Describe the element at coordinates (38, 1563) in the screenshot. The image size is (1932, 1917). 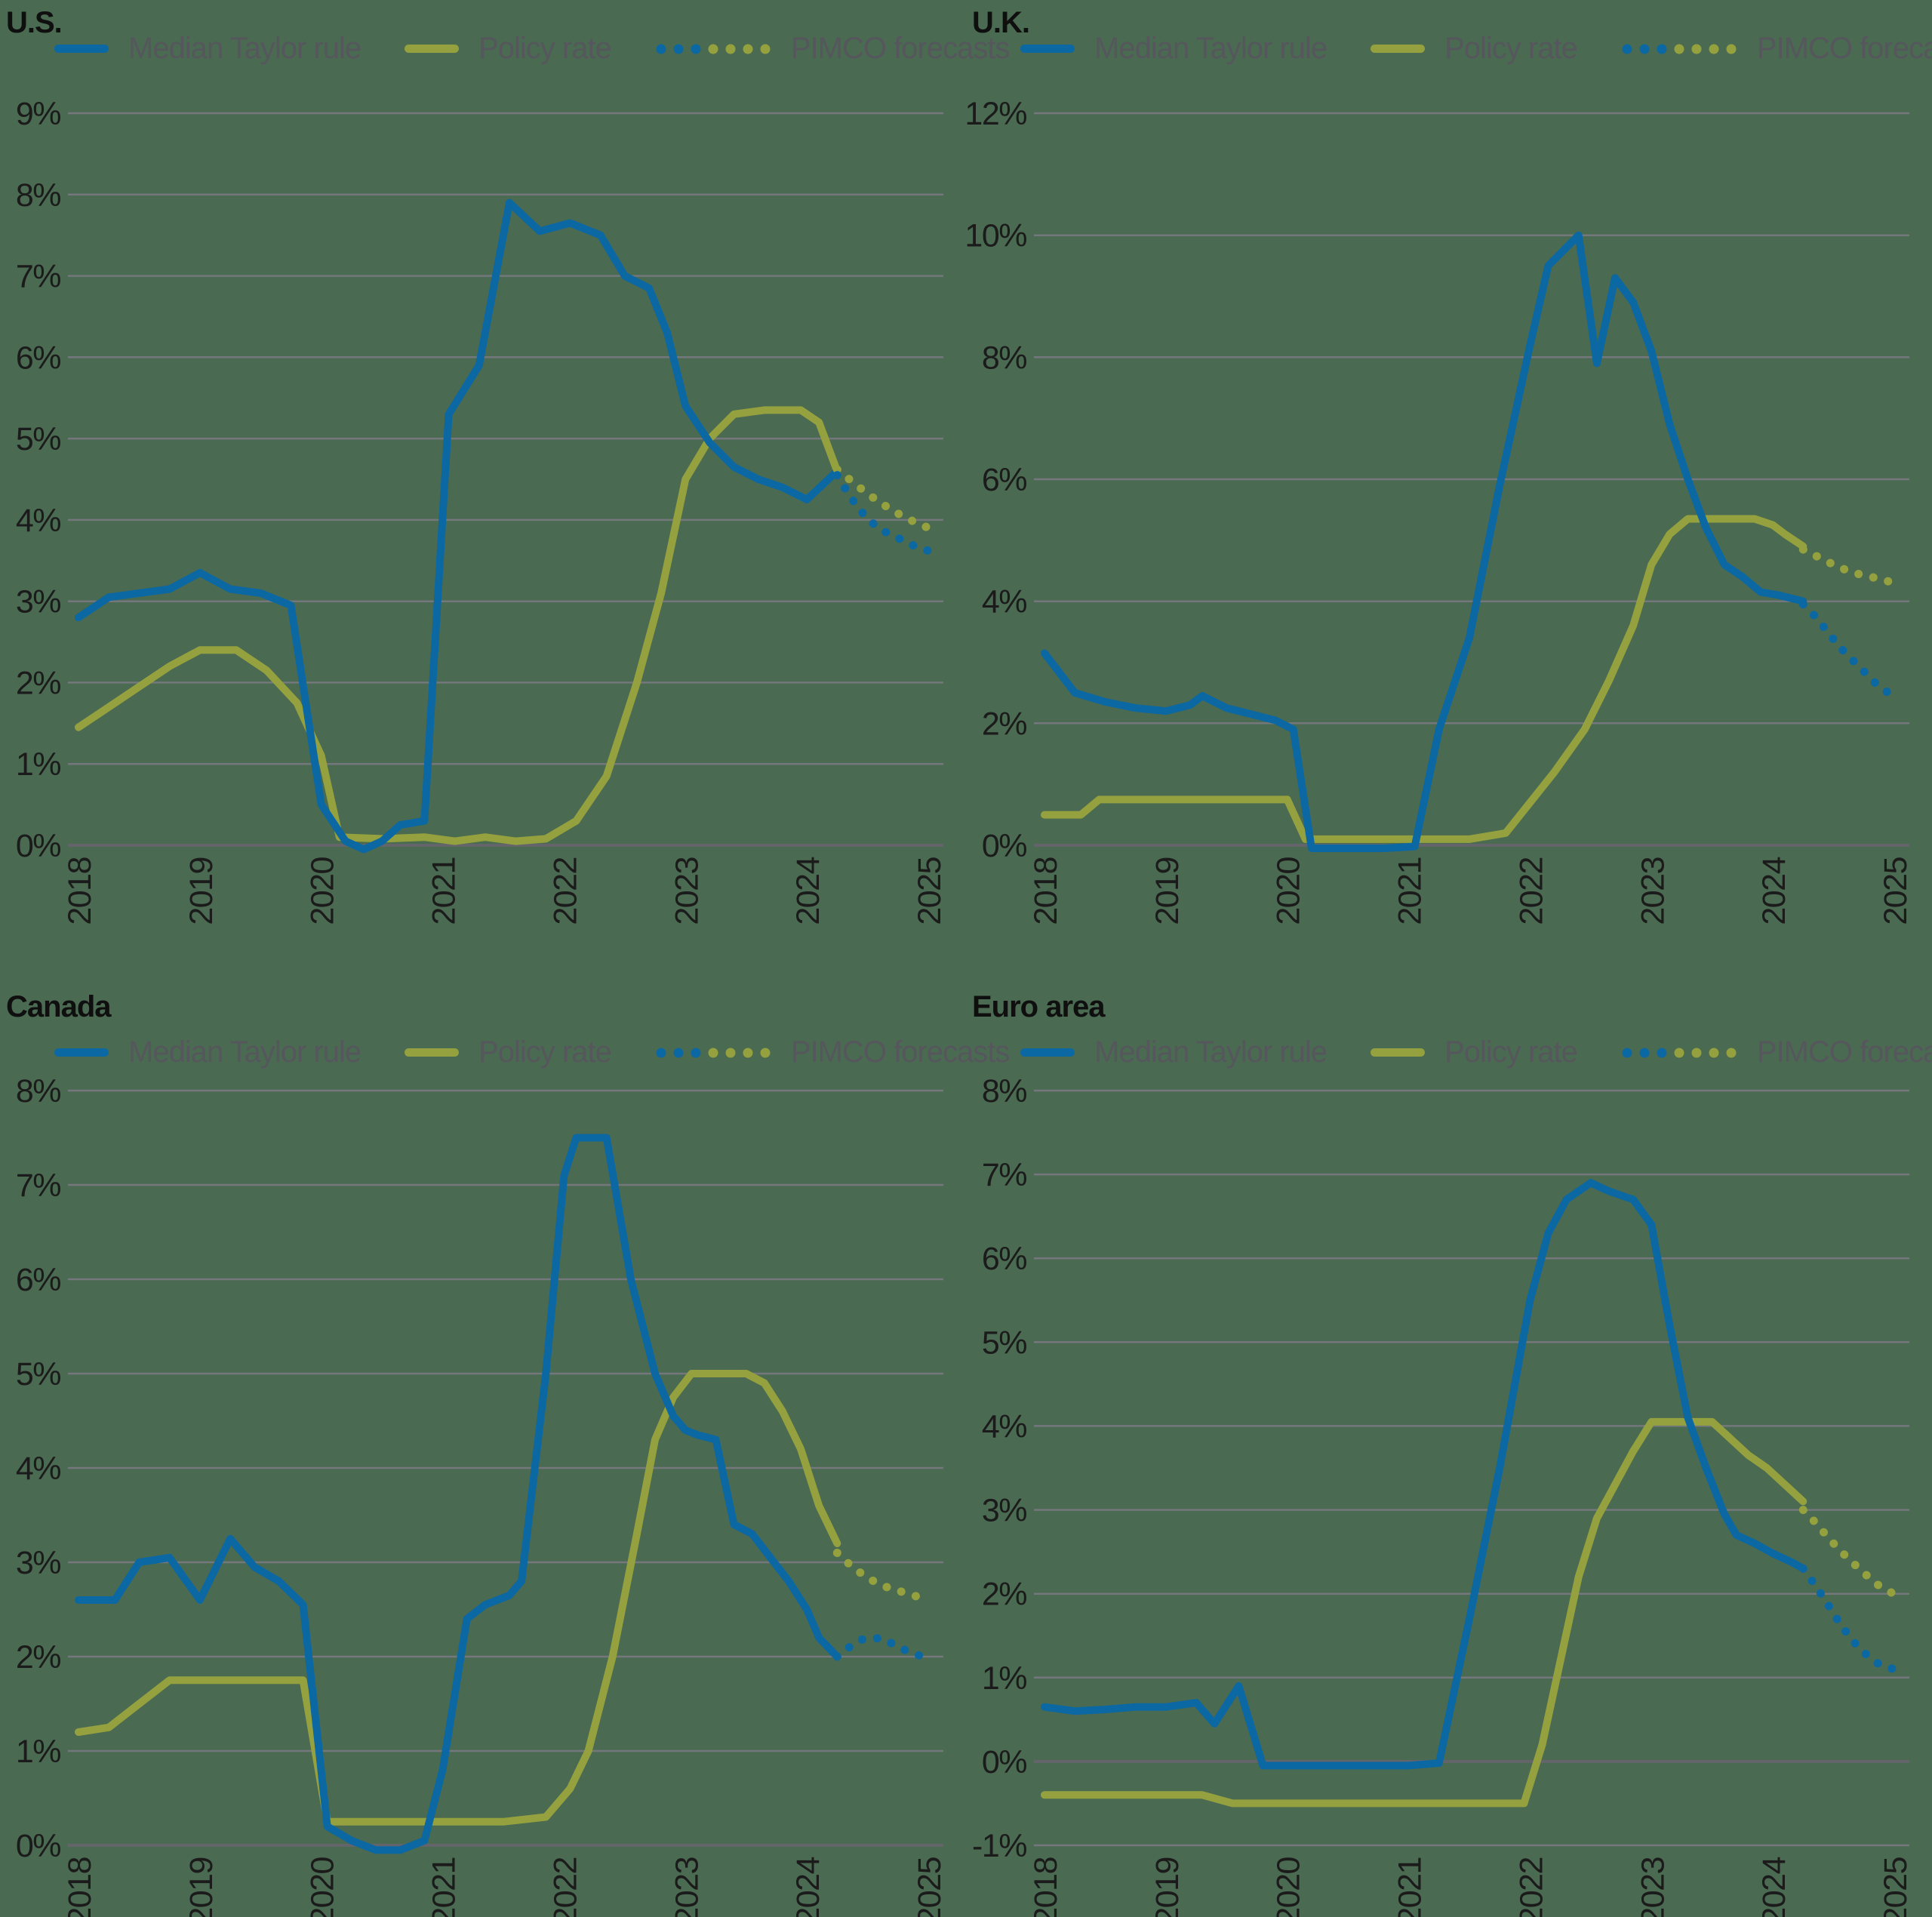
I see `svg-text: 3%` at that location.